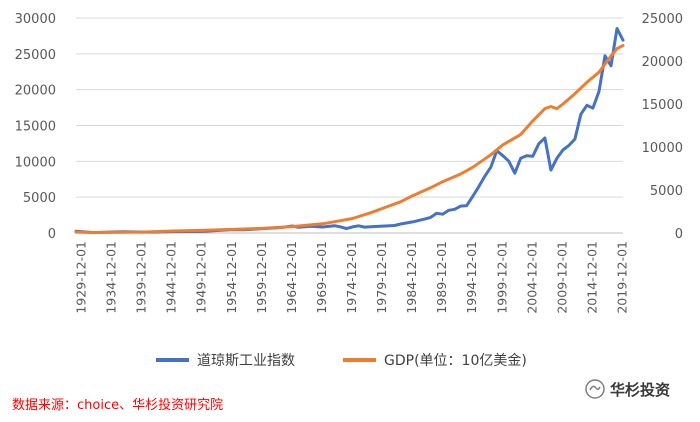 The width and height of the screenshot is (700, 422). I want to click on x-tick-label: 1959-12-01, so click(261, 277).